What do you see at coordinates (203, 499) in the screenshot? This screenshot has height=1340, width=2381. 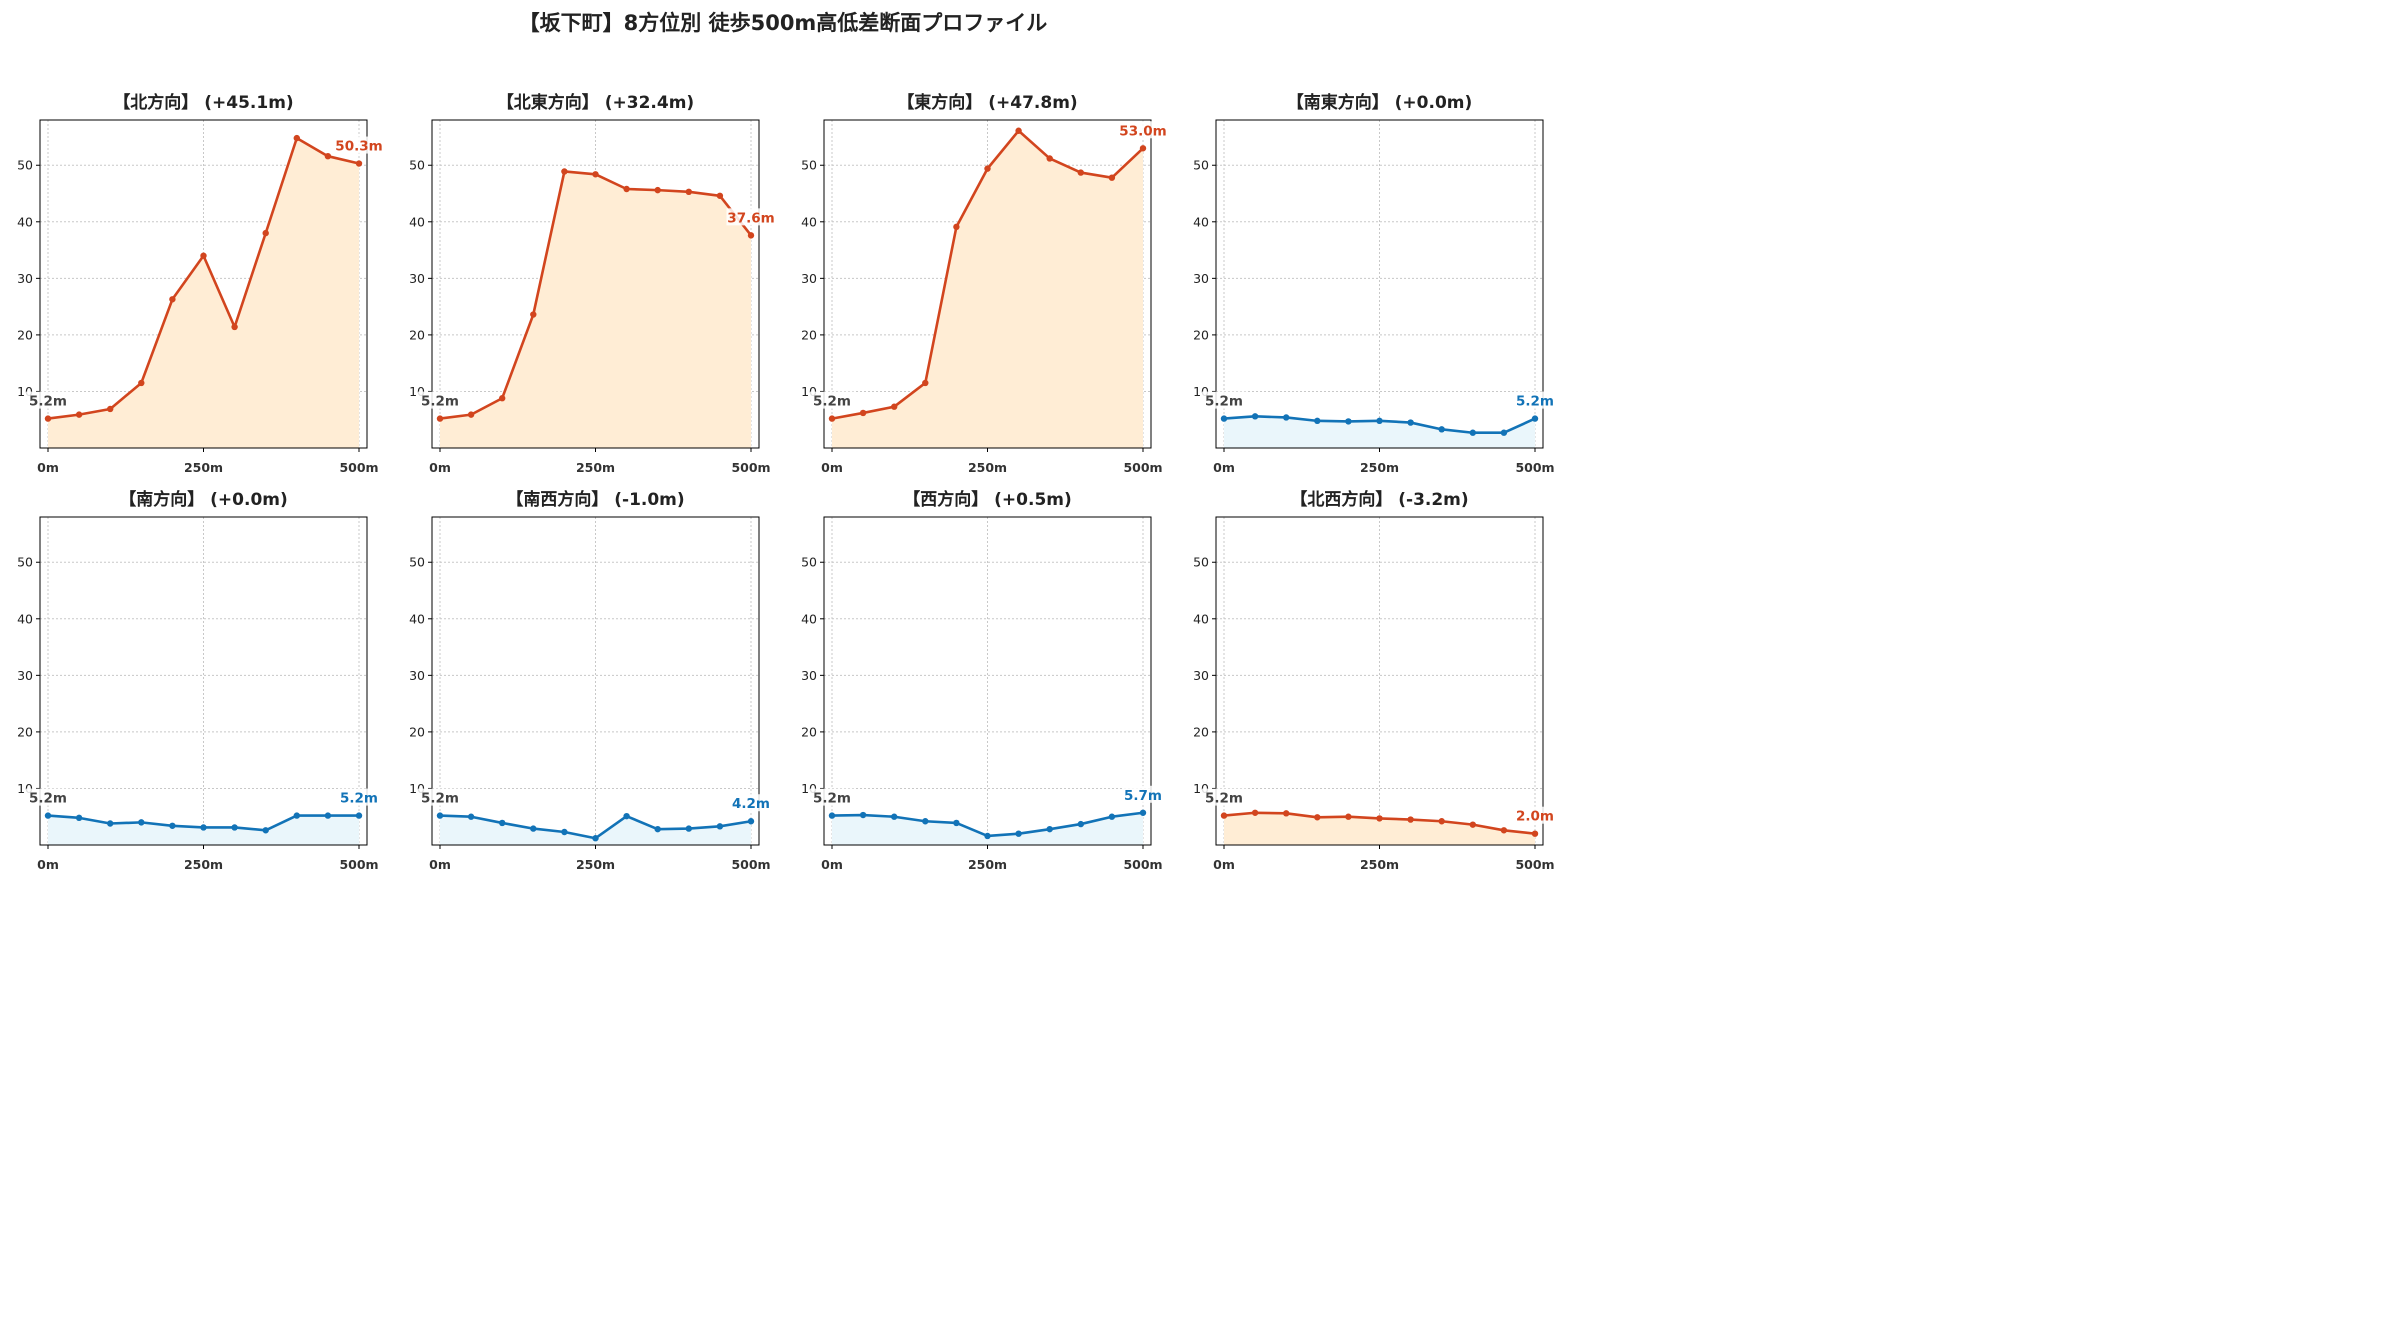 I see `panel-title: 【南方向】 (+0.0m)` at bounding box center [203, 499].